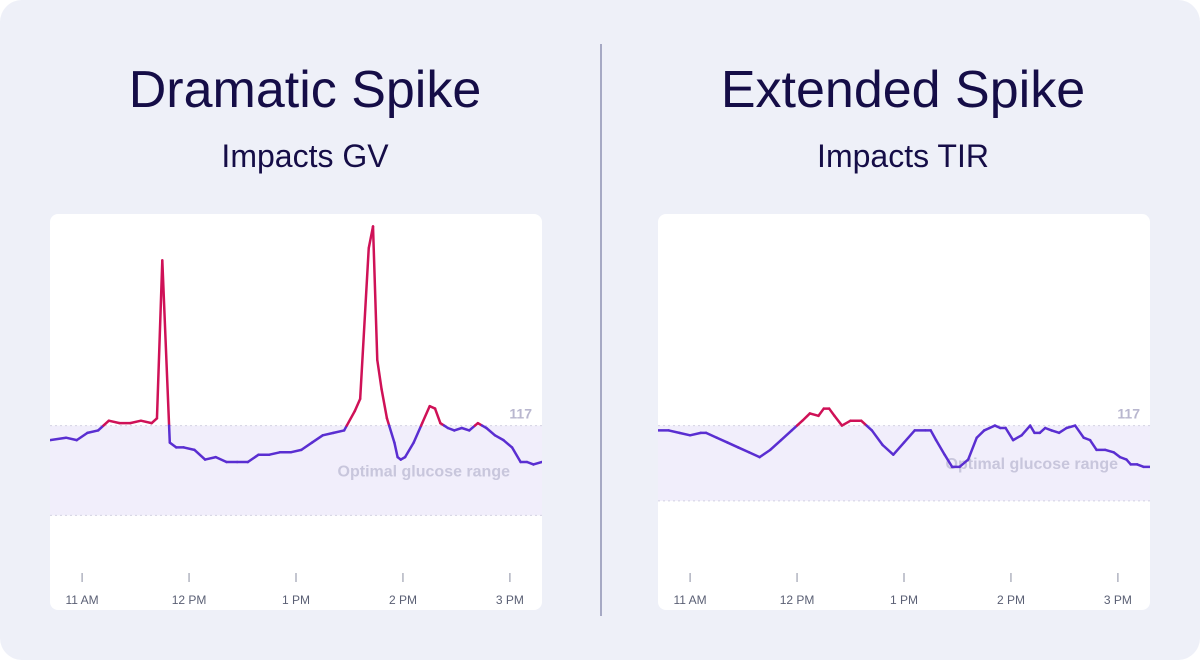 The image size is (1200, 660). What do you see at coordinates (1118, 600) in the screenshot?
I see `x-tick-label: 3 PM` at bounding box center [1118, 600].